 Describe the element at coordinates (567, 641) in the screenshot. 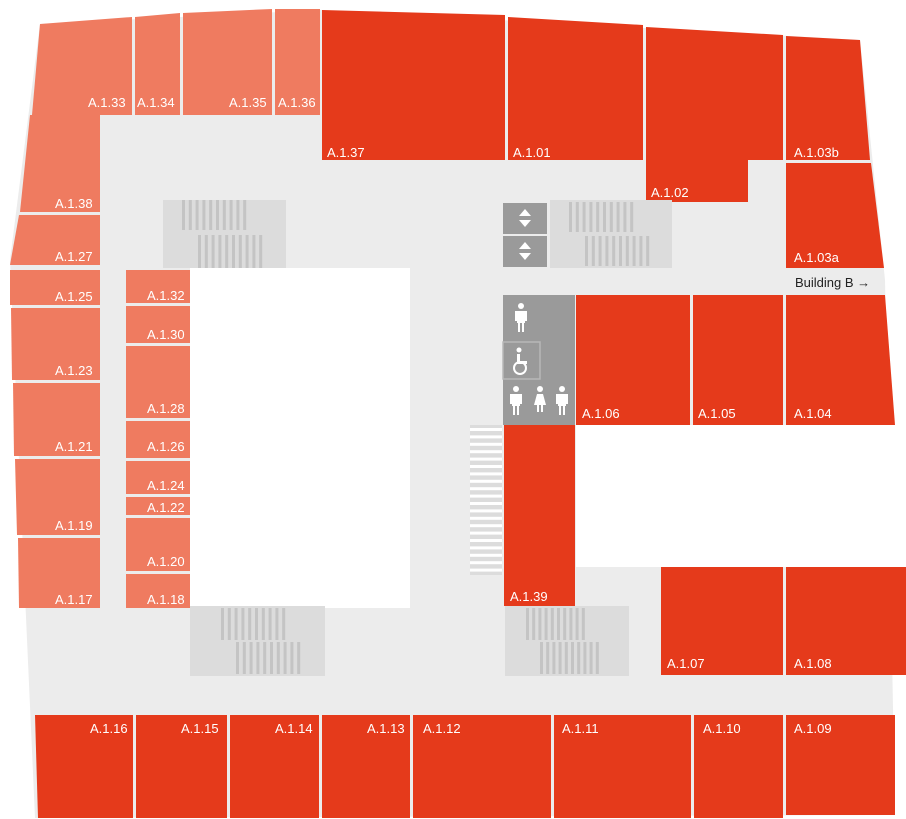

I see `stairwell-south-east` at that location.